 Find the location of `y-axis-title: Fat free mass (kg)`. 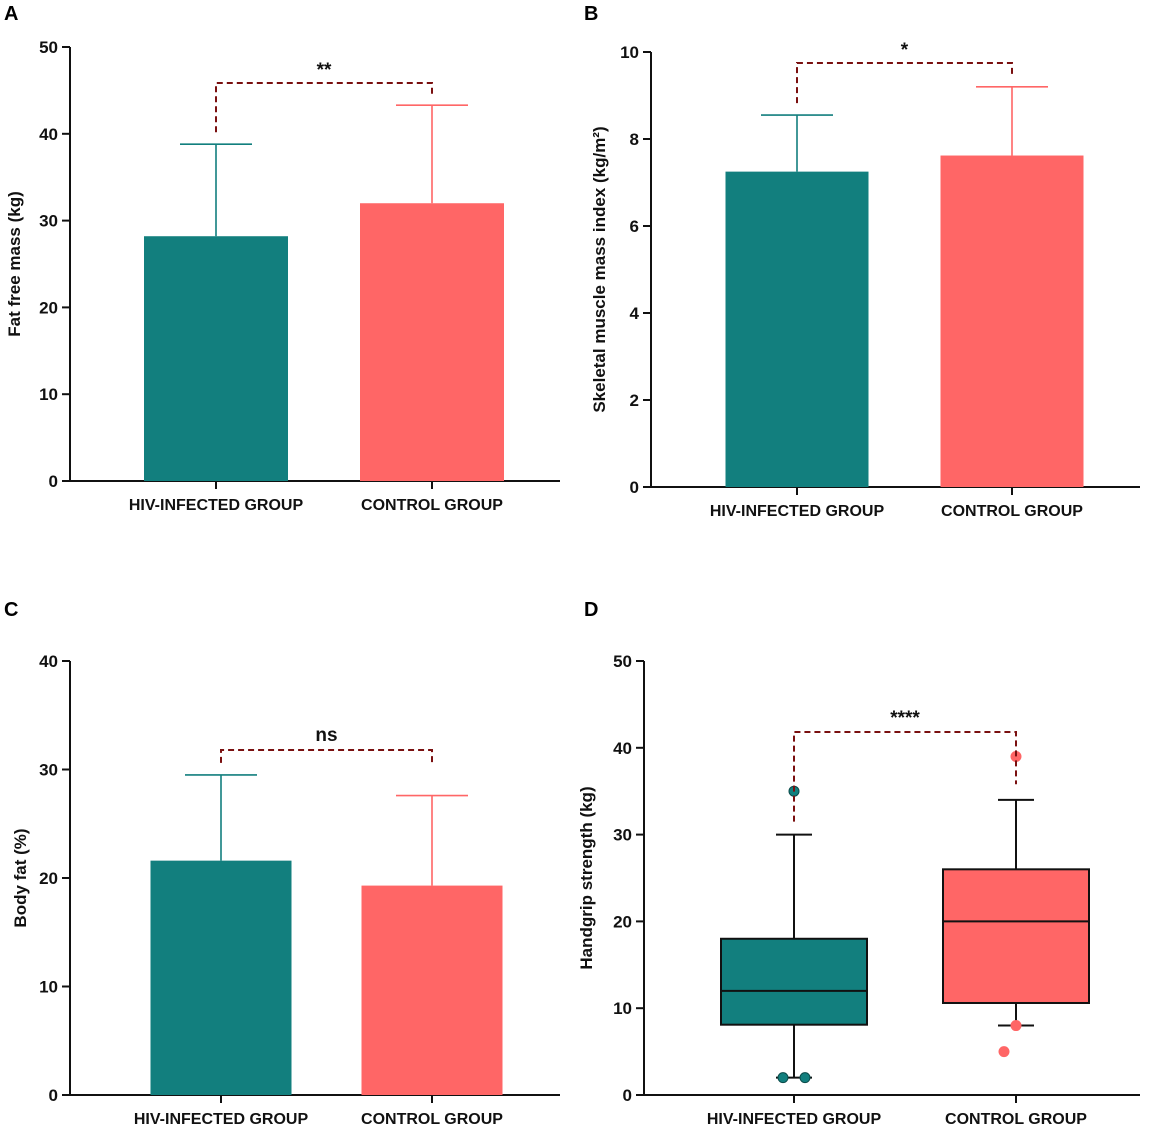

y-axis-title: Fat free mass (kg) is located at coordinates (14, 264).